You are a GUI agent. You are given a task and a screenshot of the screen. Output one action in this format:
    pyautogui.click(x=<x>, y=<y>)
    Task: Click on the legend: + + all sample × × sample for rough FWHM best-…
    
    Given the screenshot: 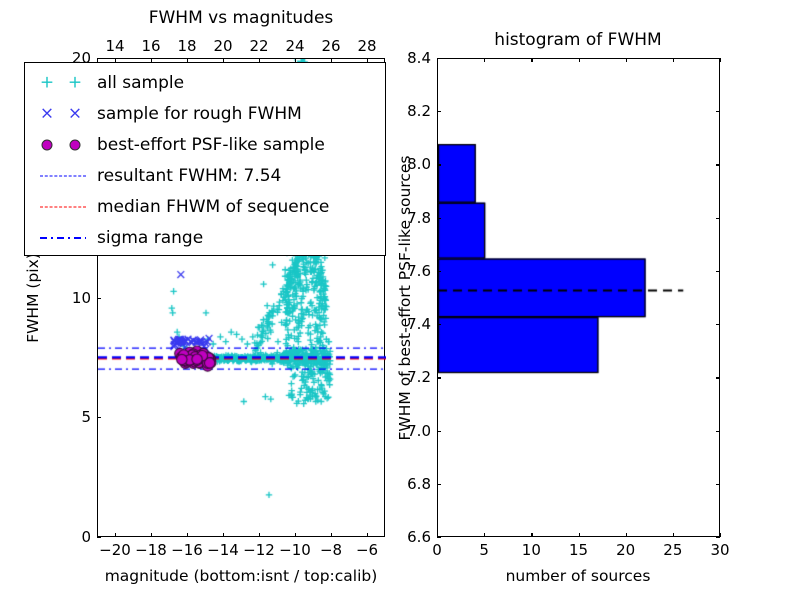 What is the action you would take?
    pyautogui.click(x=205, y=159)
    